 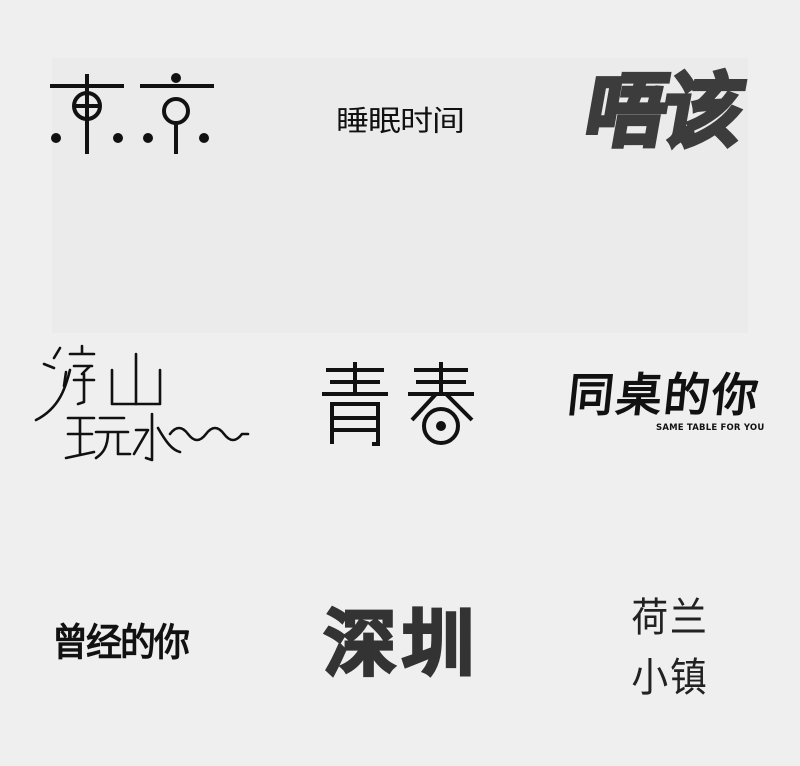 I want to click on sleep-time-logo: 睡眠时间, so click(x=400, y=122).